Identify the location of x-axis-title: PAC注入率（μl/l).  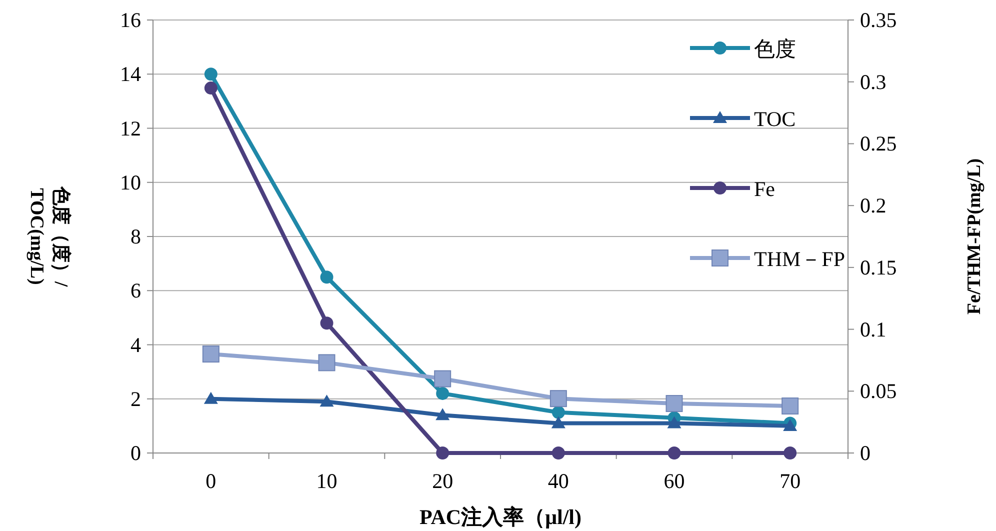
(500, 517).